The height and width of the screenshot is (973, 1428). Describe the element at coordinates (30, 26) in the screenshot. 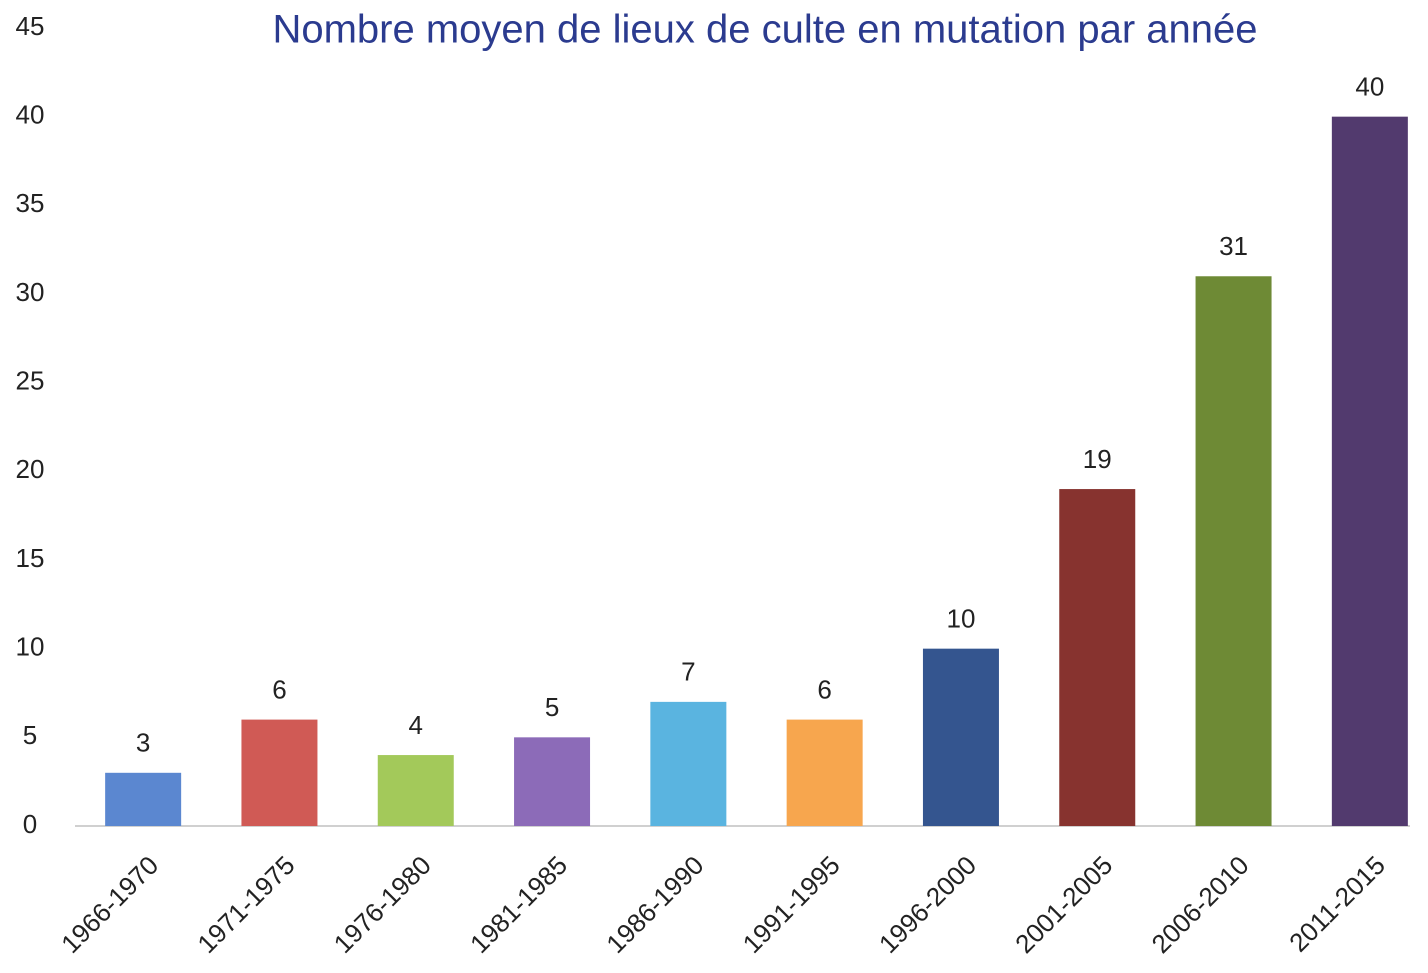

I see `y-tick-label: 45` at that location.